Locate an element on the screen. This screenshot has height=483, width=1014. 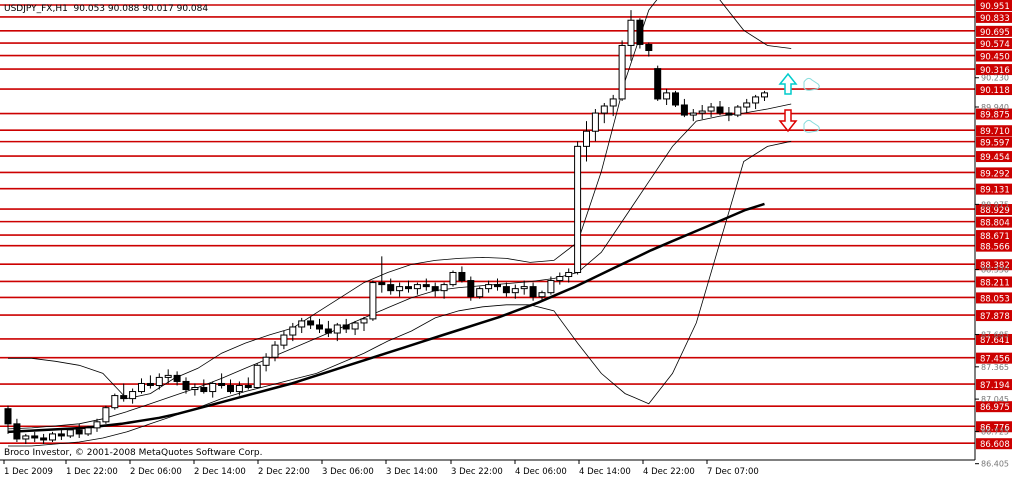
level-label: 89.292 is located at coordinates (995, 174).